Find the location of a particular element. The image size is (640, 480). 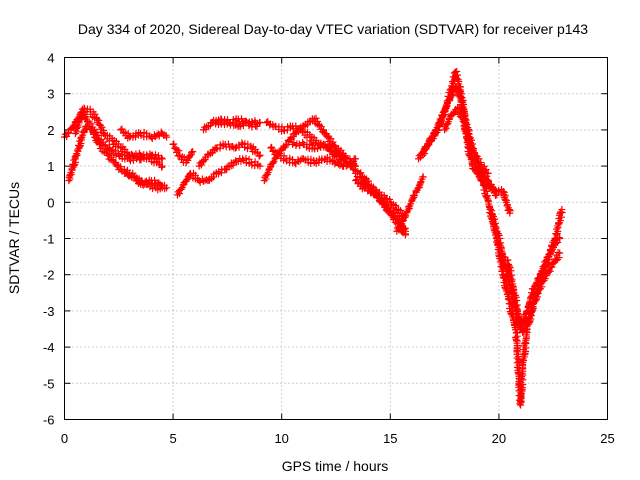

x-tick-label: 20 is located at coordinates (499, 438).